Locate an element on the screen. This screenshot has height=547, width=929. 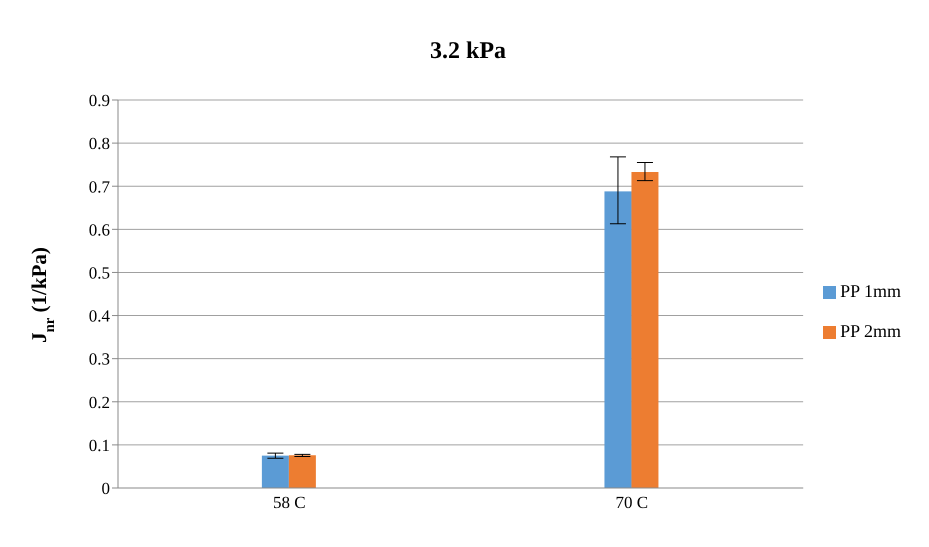
x-tick-label: 70 C is located at coordinates (632, 502).